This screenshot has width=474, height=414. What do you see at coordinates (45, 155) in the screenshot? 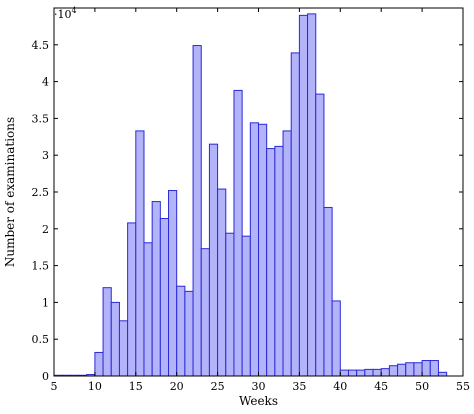
I see `y-tick-label-30000: 3` at bounding box center [45, 155].